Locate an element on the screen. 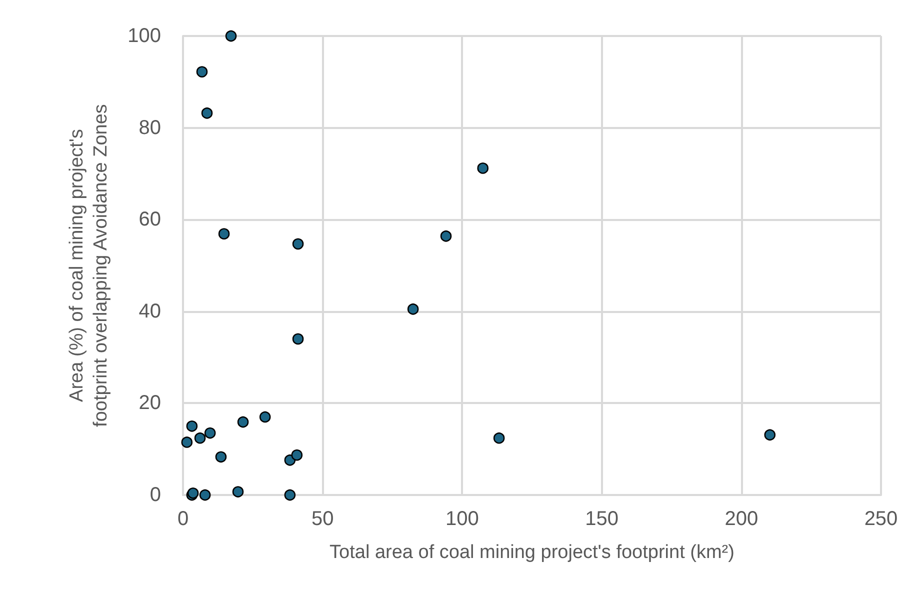 The image size is (917, 616). x-tick-label: 100 is located at coordinates (462, 519).